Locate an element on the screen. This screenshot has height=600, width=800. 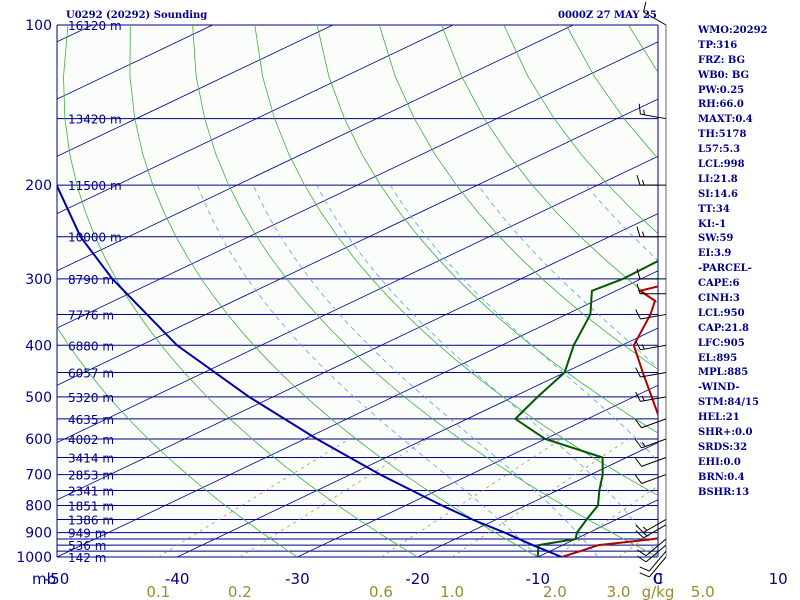
isotherm--20 is located at coordinates (537, 499).